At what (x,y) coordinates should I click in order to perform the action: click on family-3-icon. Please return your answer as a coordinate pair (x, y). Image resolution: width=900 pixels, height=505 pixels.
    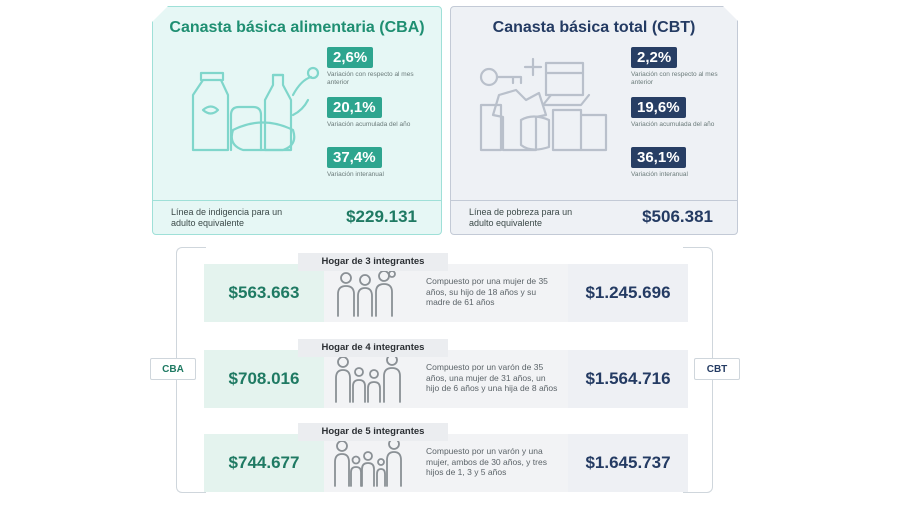
    Looking at the image, I should click on (366, 293).